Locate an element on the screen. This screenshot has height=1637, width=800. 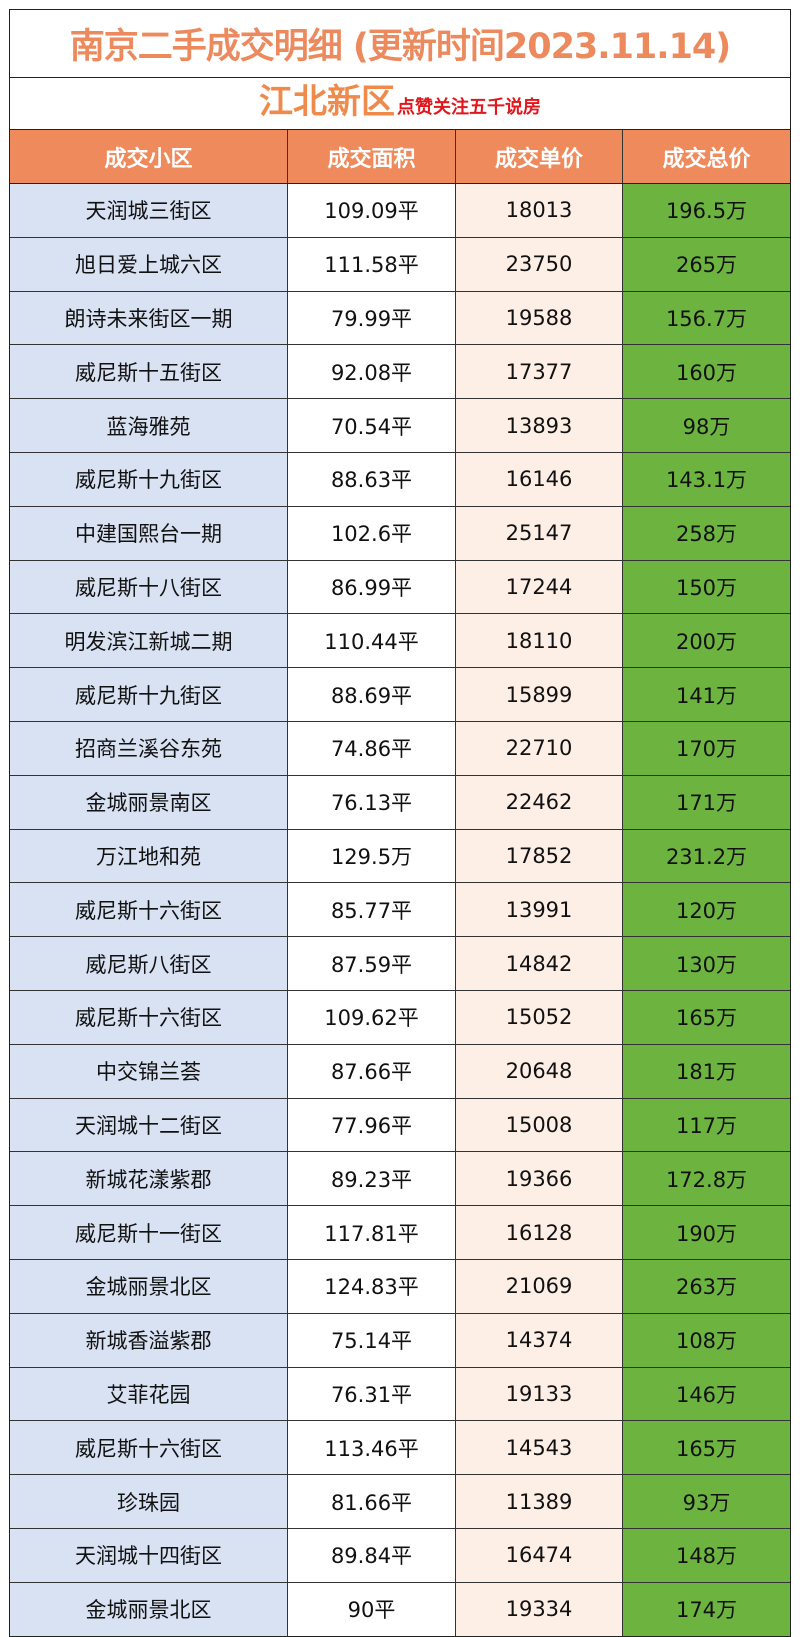
unit-price-cell: 18013 is located at coordinates (539, 210).